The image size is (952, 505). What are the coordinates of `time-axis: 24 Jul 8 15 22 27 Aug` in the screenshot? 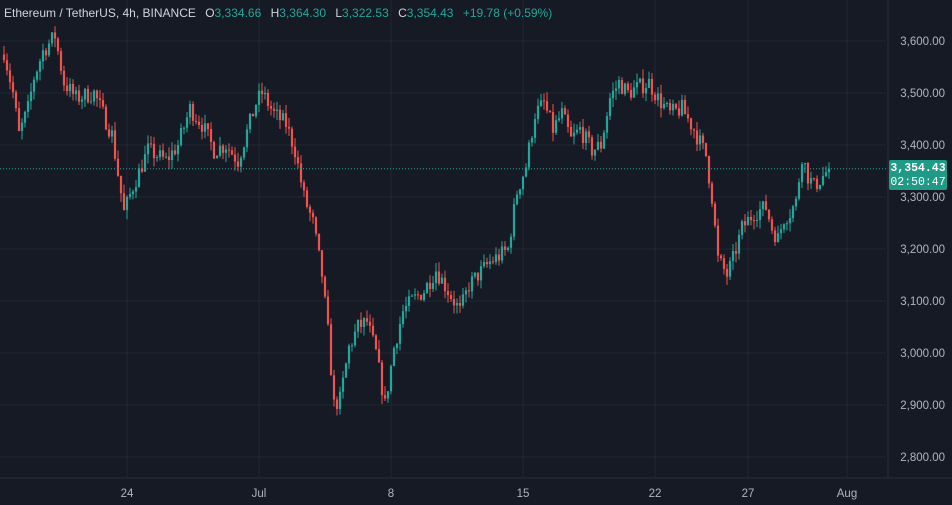 It's located at (489, 494).